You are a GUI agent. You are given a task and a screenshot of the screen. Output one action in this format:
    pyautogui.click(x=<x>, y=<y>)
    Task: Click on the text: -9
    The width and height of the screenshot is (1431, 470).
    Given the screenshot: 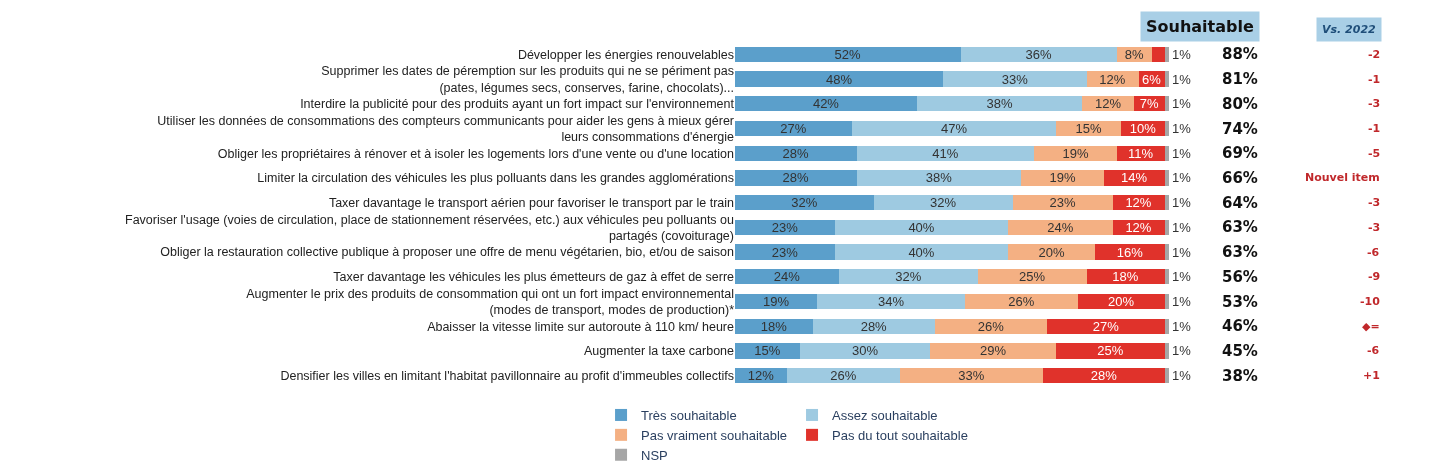 What is the action you would take?
    pyautogui.click(x=1374, y=276)
    